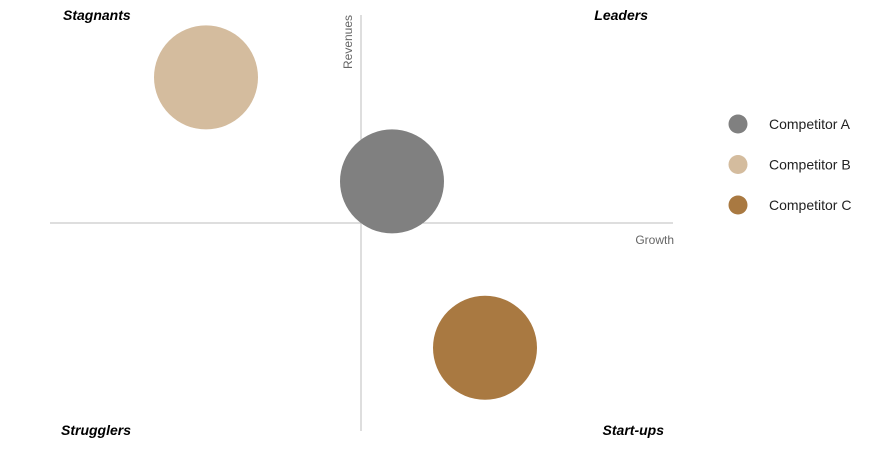  What do you see at coordinates (634, 430) in the screenshot?
I see `quadrant-label-bottom-right: Start-ups` at bounding box center [634, 430].